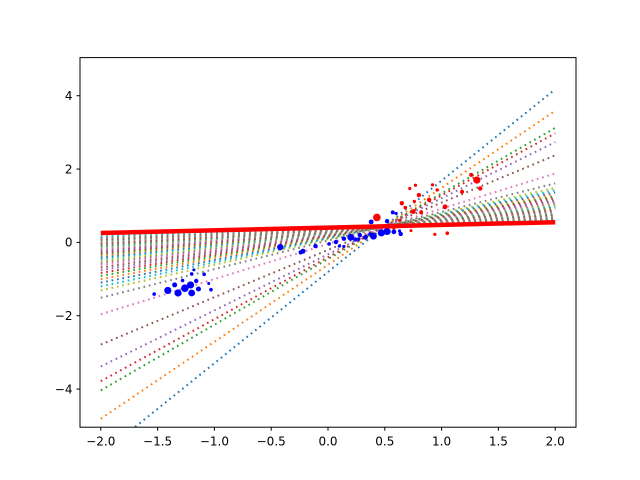 The width and height of the screenshot is (640, 480). Describe the element at coordinates (441, 442) in the screenshot. I see `x-tick-label-6: 1.0` at that location.